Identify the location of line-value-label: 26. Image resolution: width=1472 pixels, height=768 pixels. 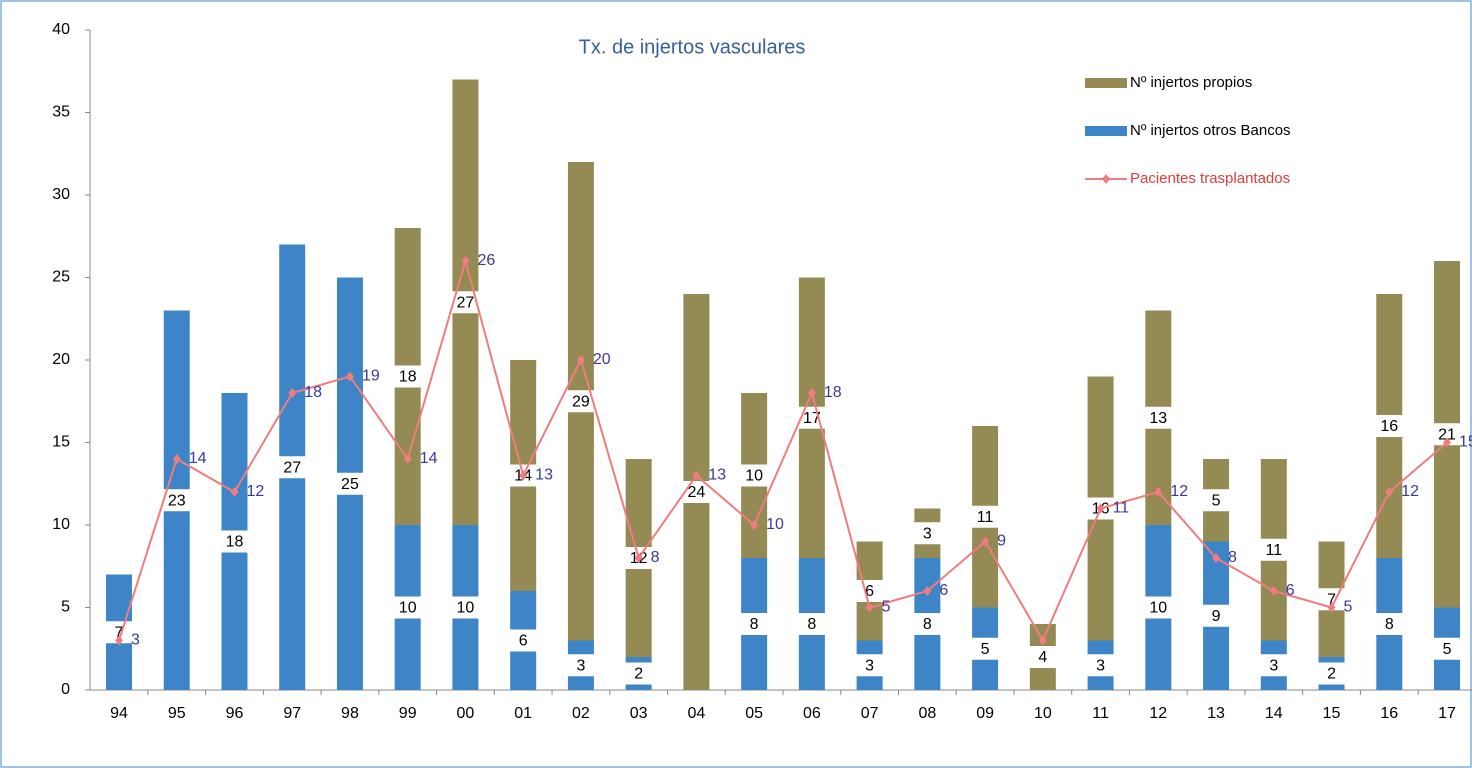
(486, 260).